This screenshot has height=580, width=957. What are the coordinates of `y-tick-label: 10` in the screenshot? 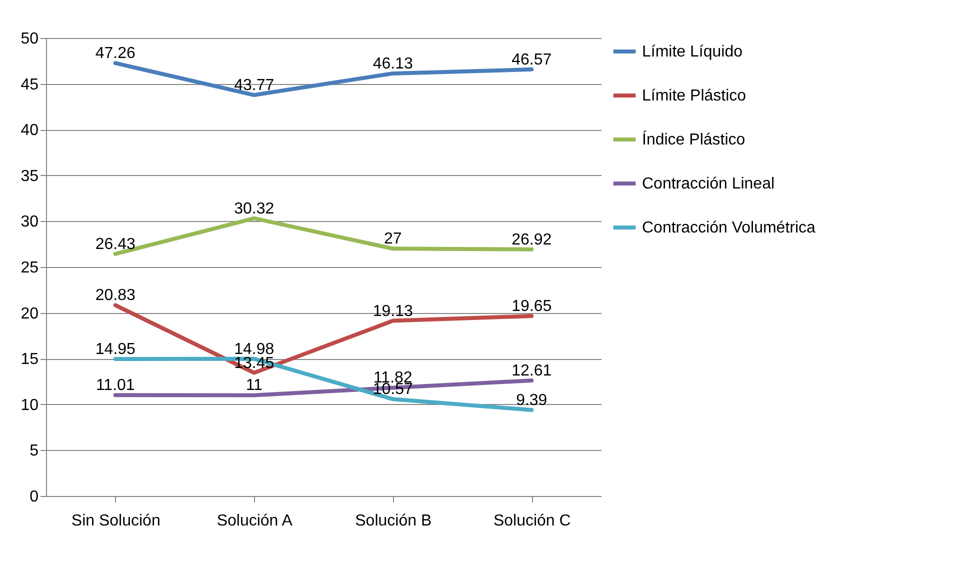 It's located at (29, 405).